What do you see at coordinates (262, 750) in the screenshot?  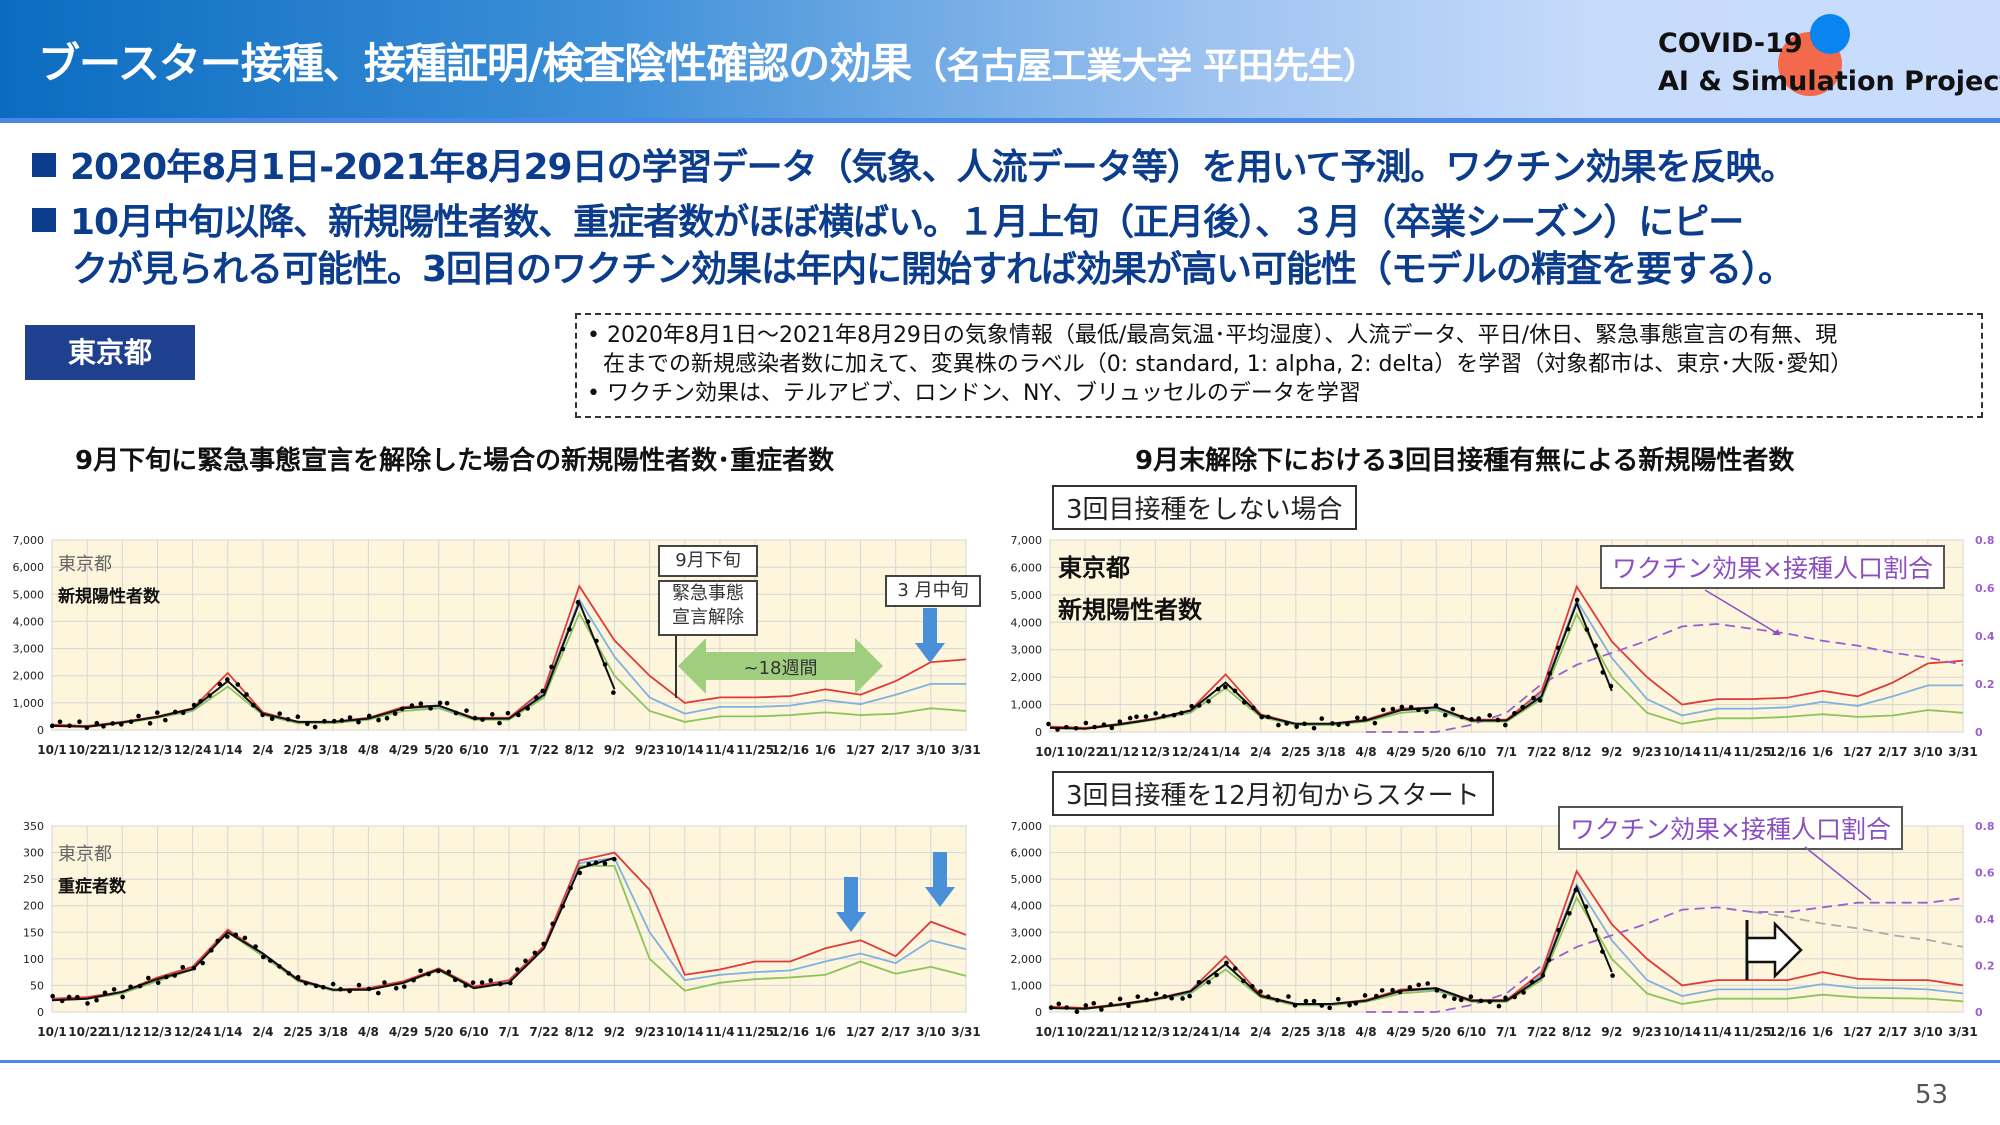 I see `x-tick-label: 2/4` at bounding box center [262, 750].